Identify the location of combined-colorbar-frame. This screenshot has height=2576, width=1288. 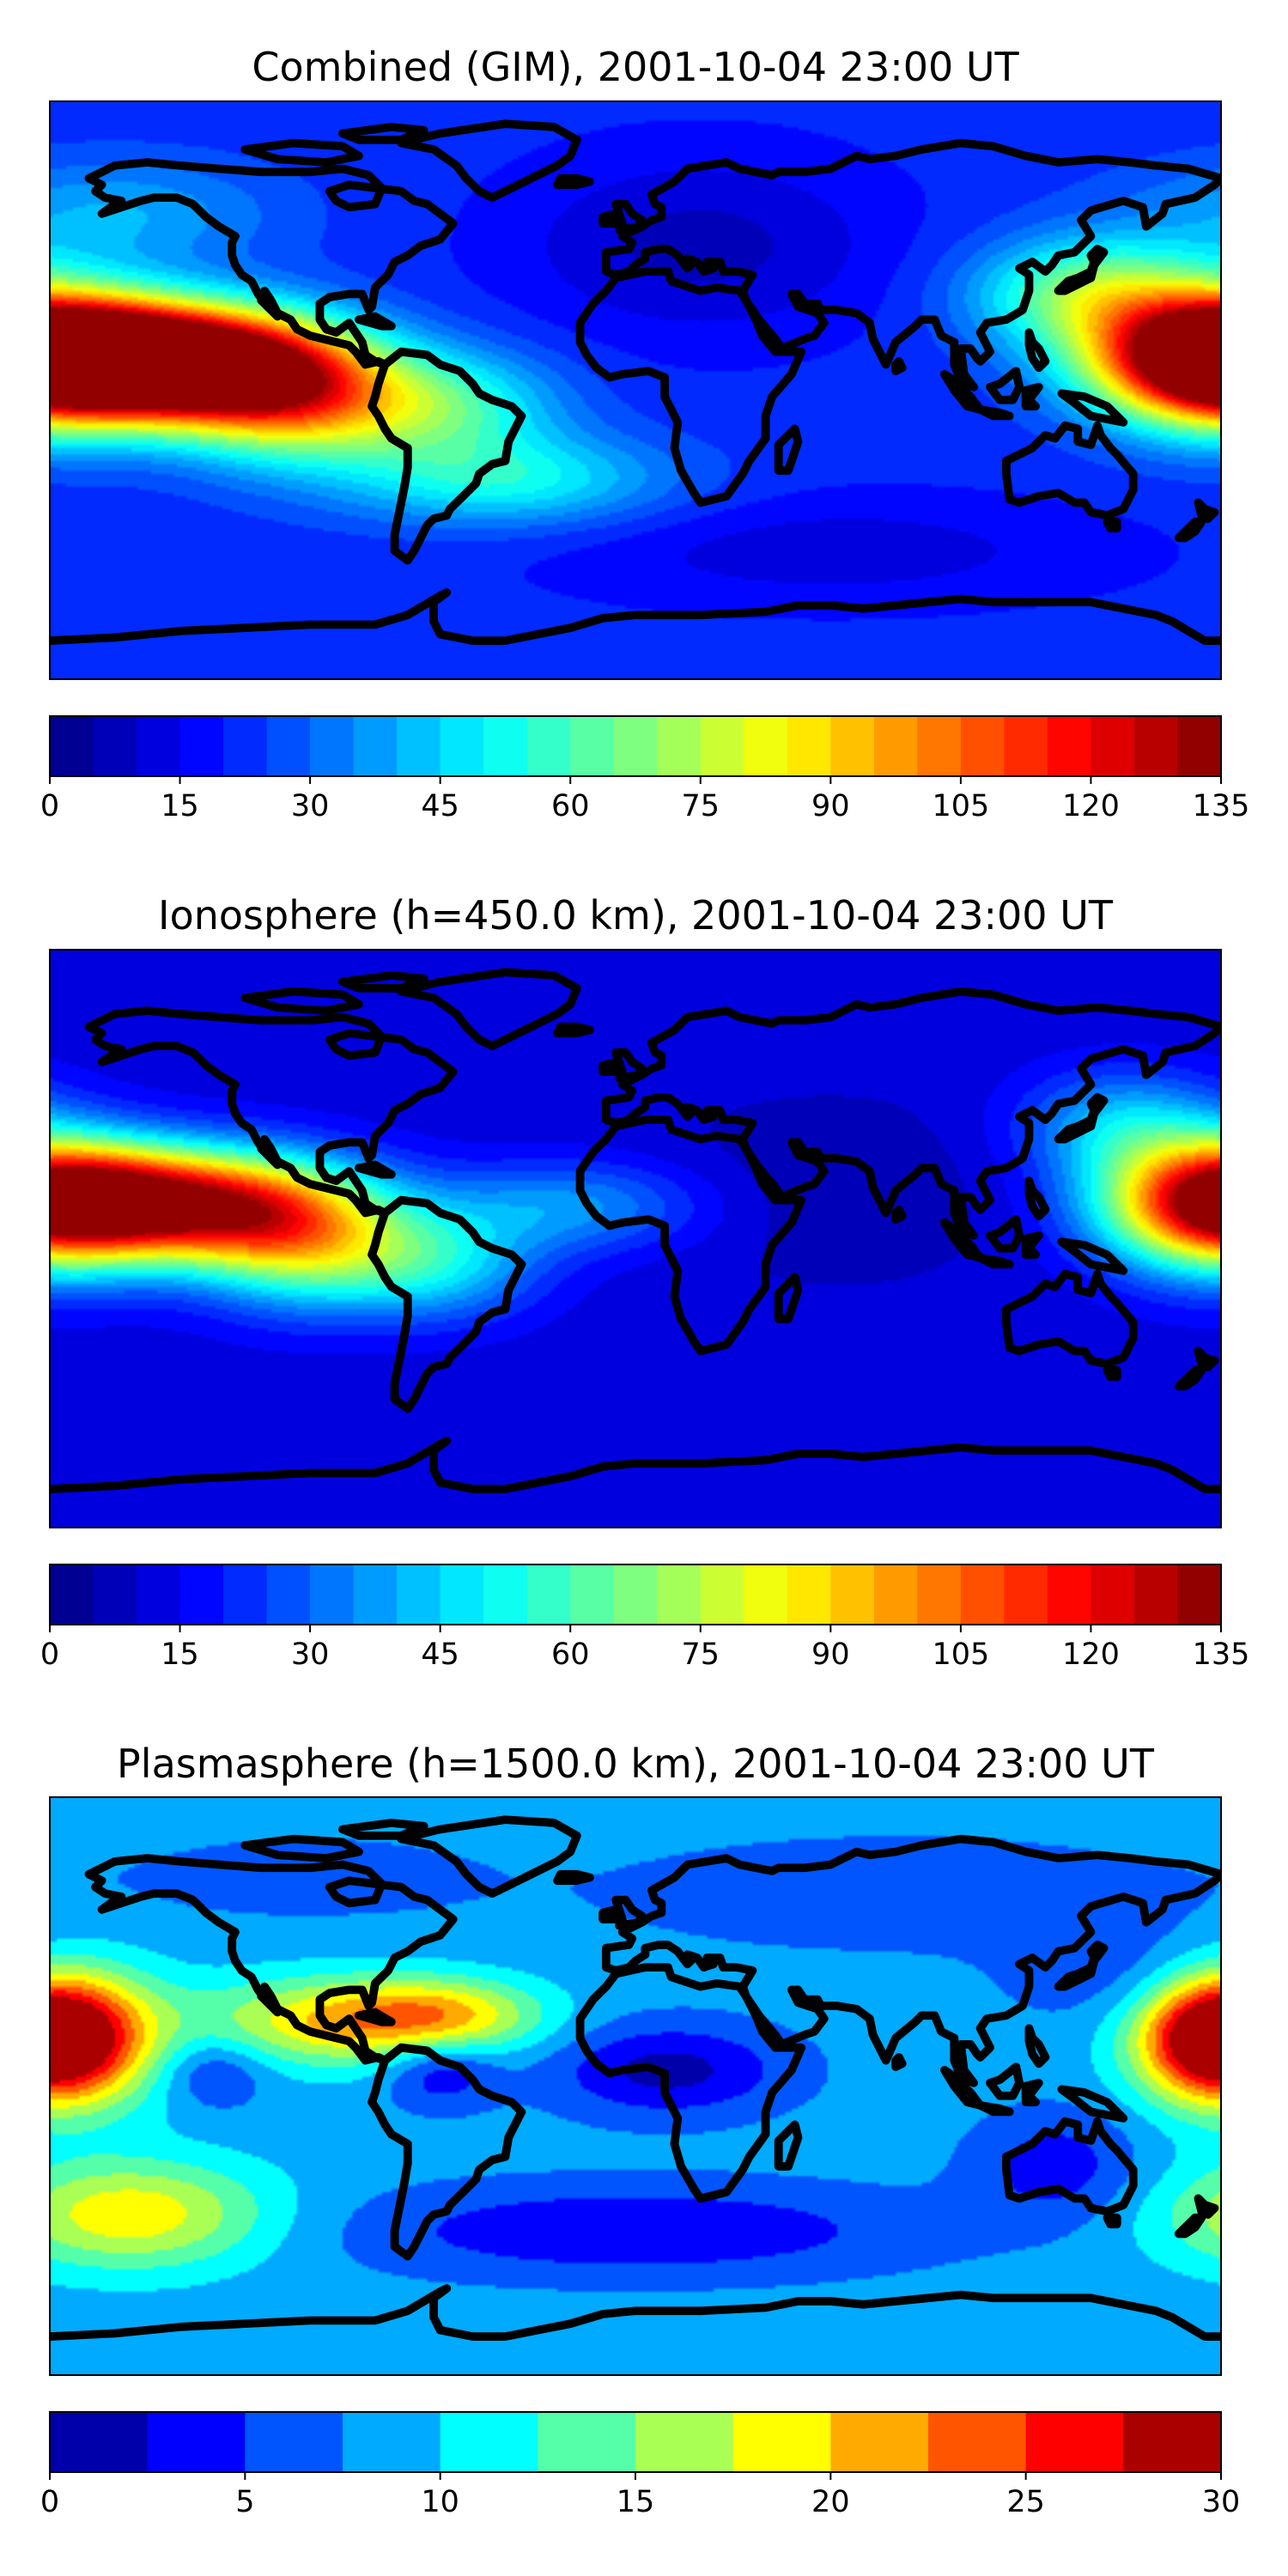
(636, 746).